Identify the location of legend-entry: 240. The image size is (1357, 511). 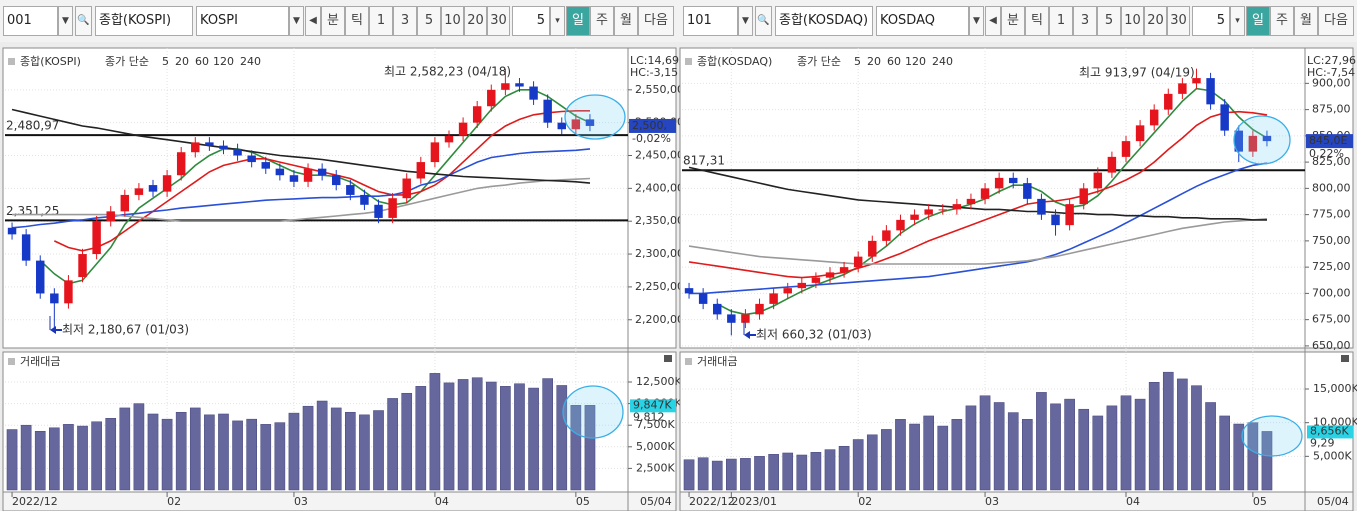
(942, 61).